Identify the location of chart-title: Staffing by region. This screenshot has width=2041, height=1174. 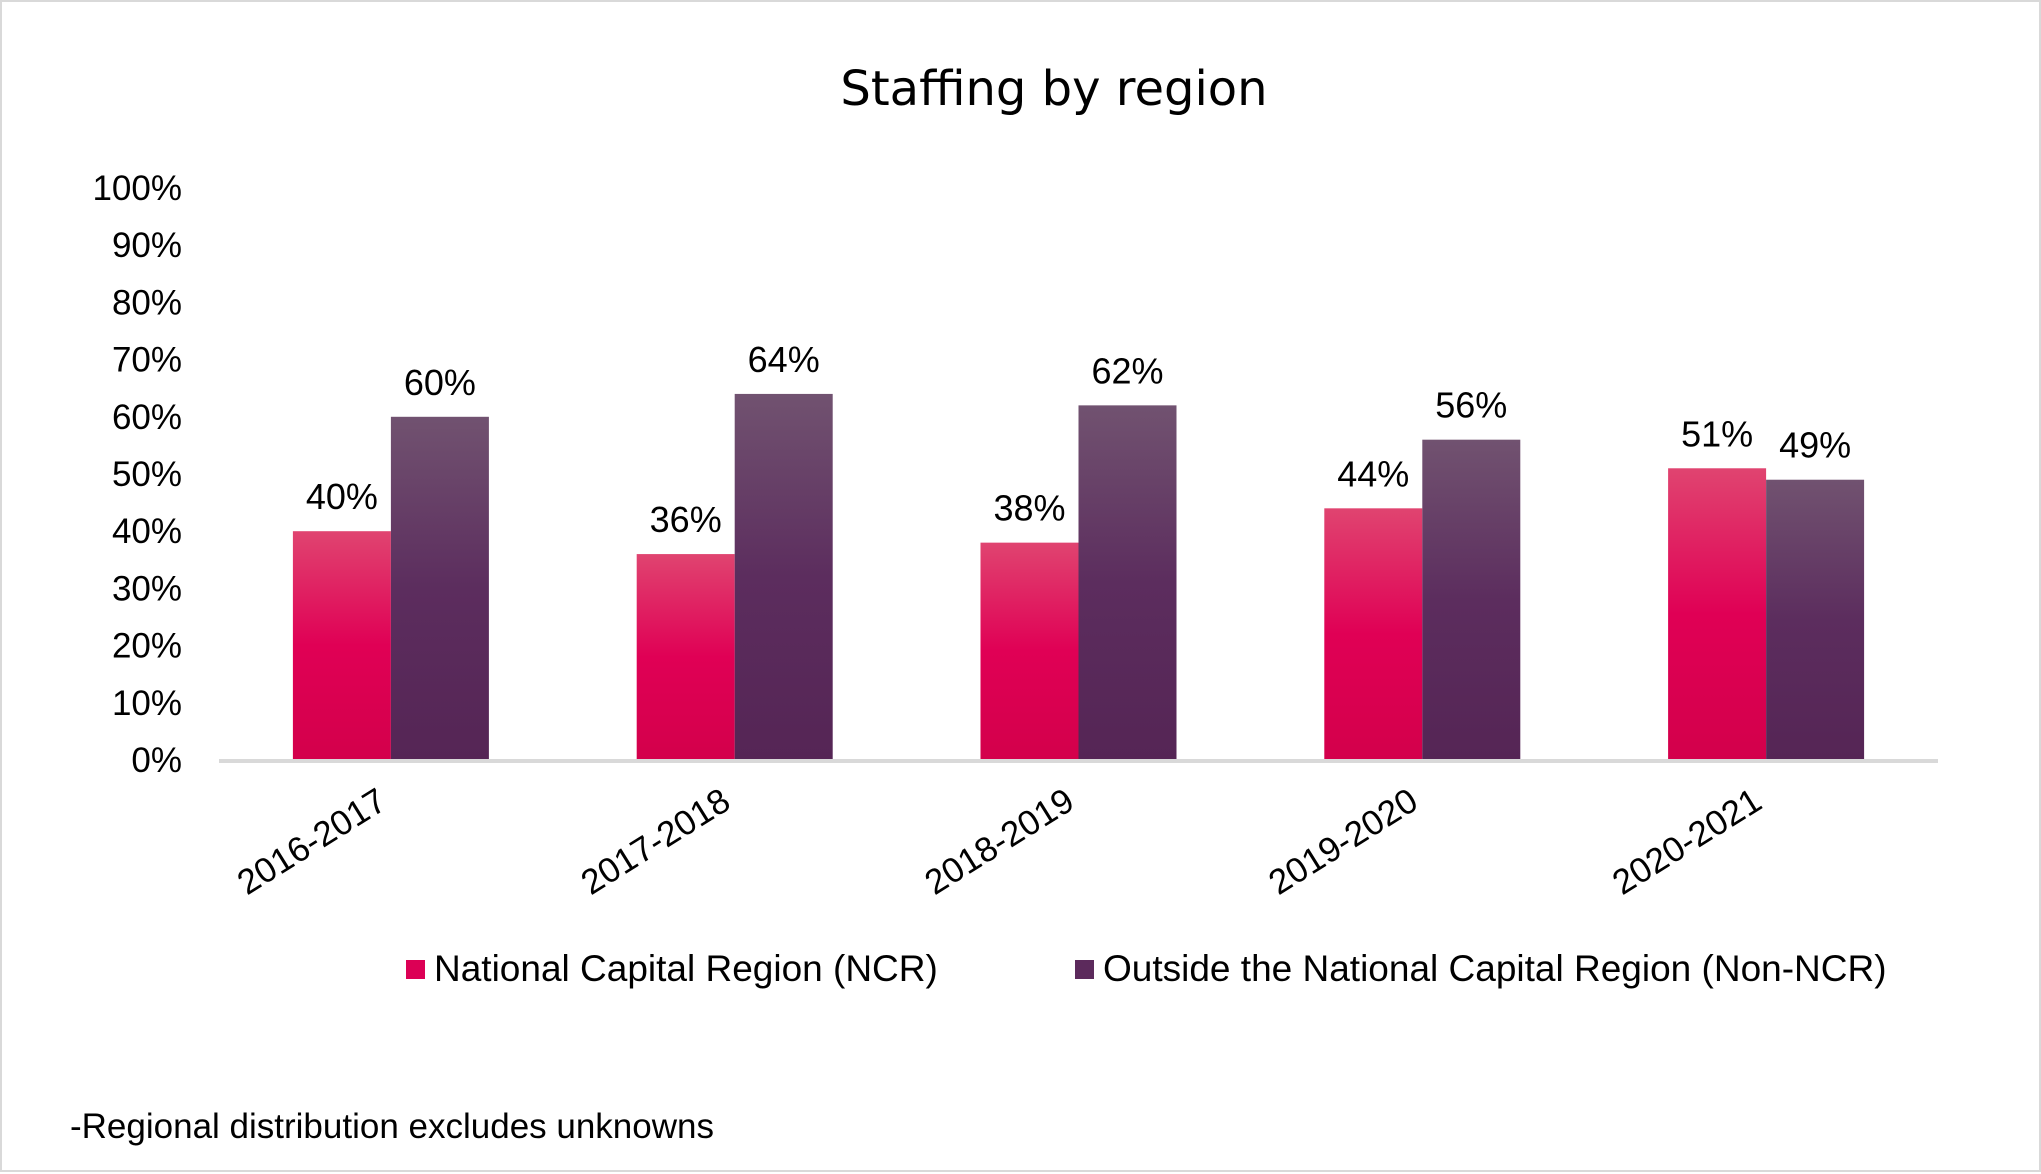
(1053, 89).